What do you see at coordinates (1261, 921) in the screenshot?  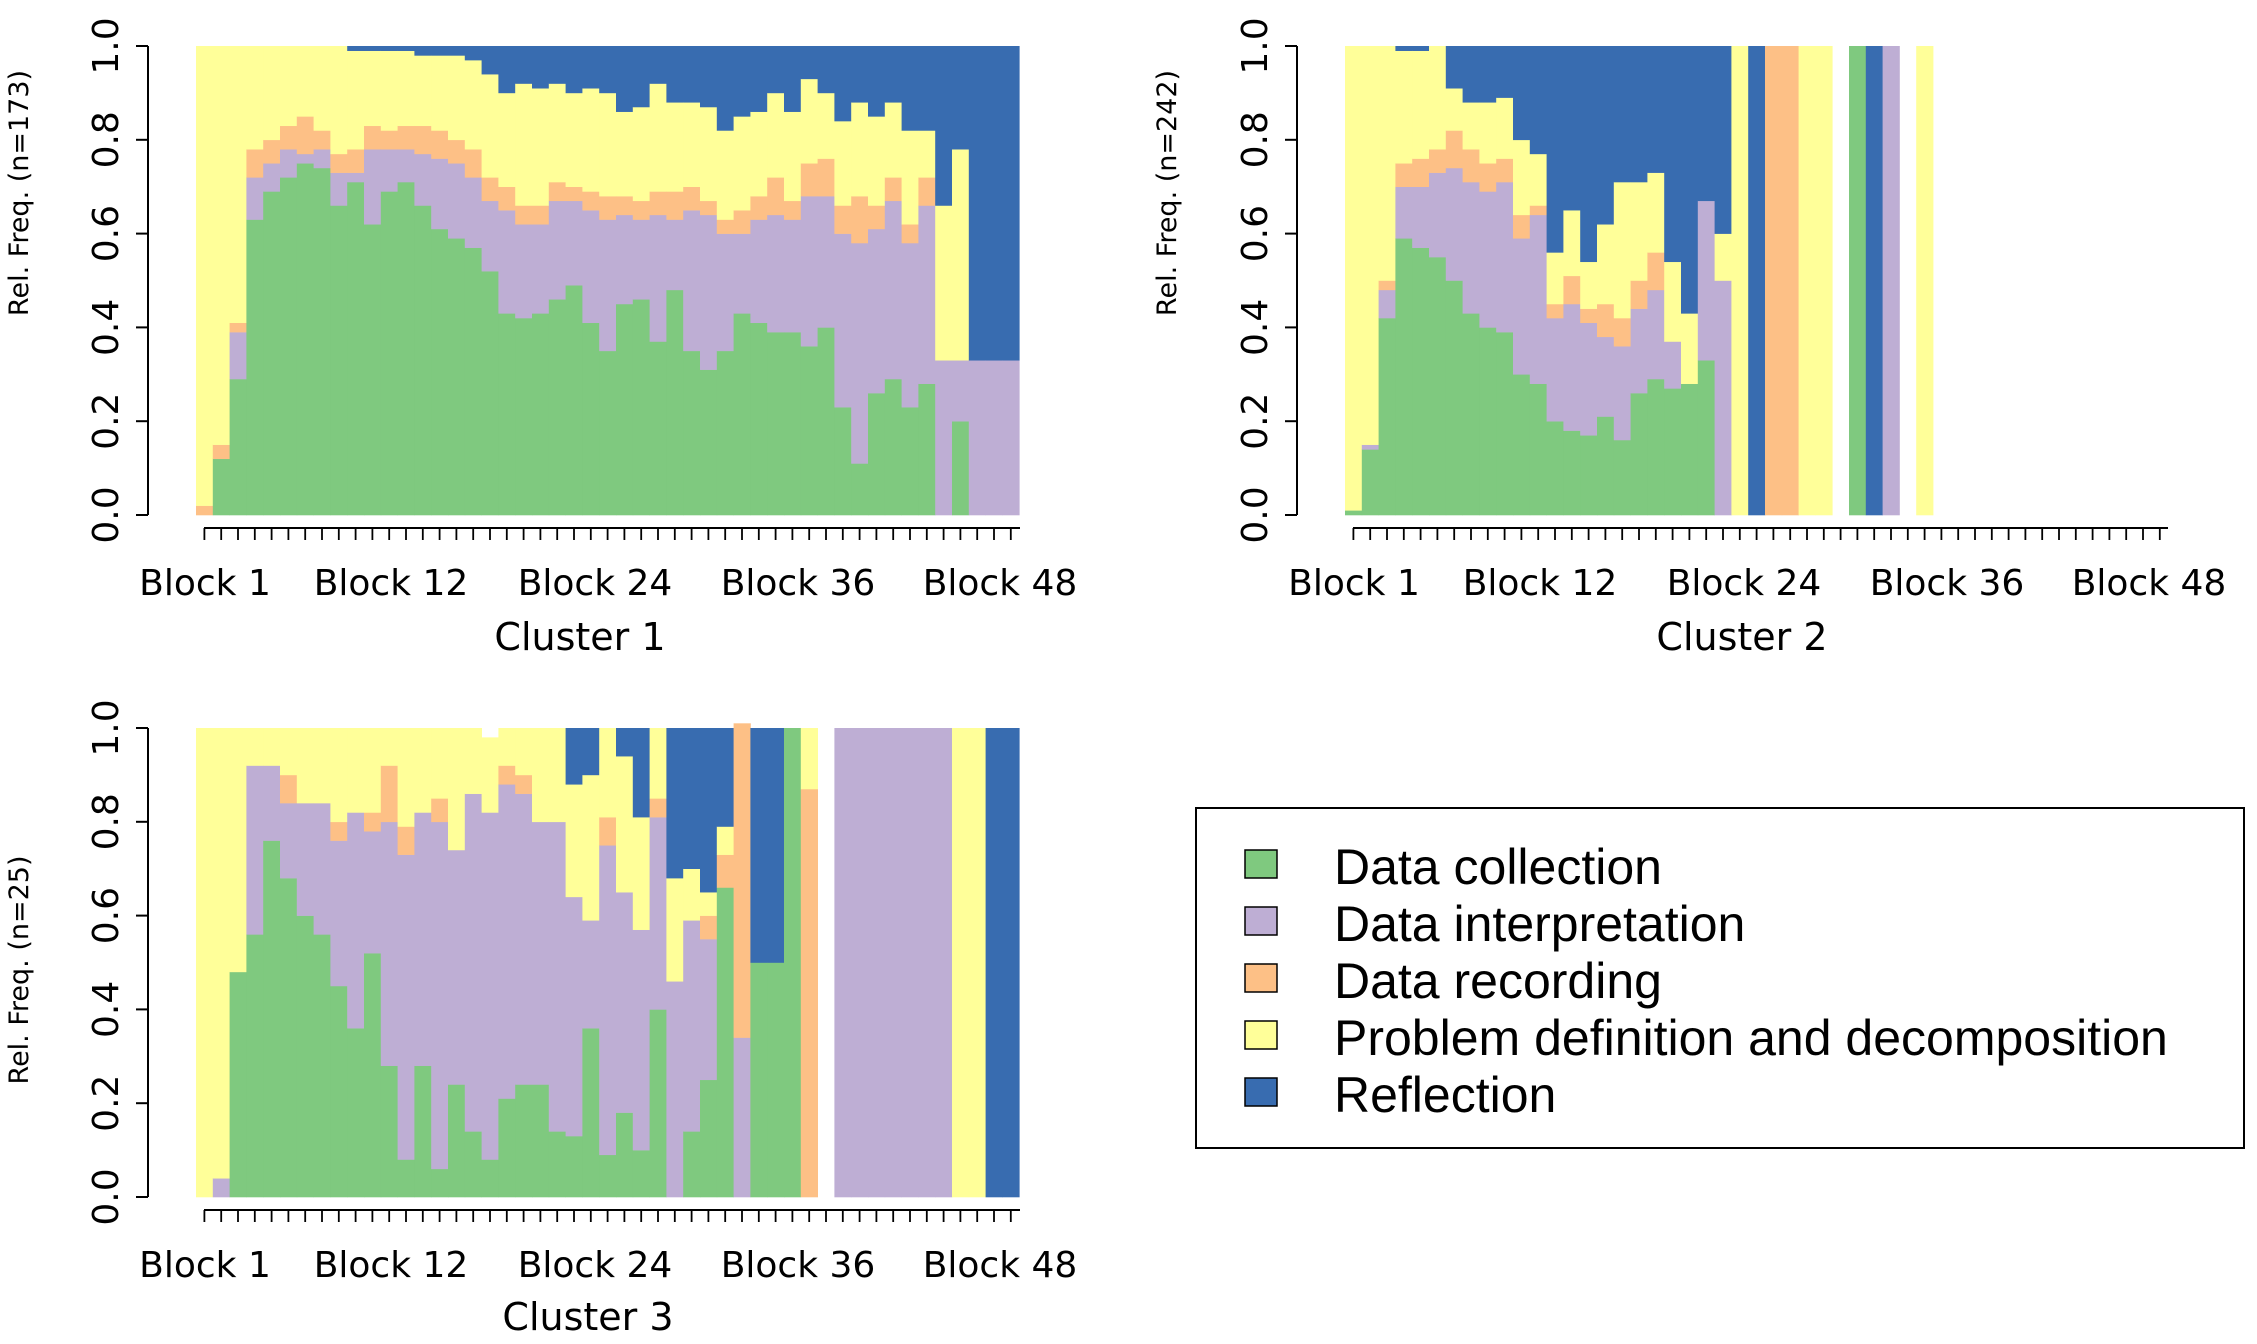 I see `legend-swatch-data-interpretation` at bounding box center [1261, 921].